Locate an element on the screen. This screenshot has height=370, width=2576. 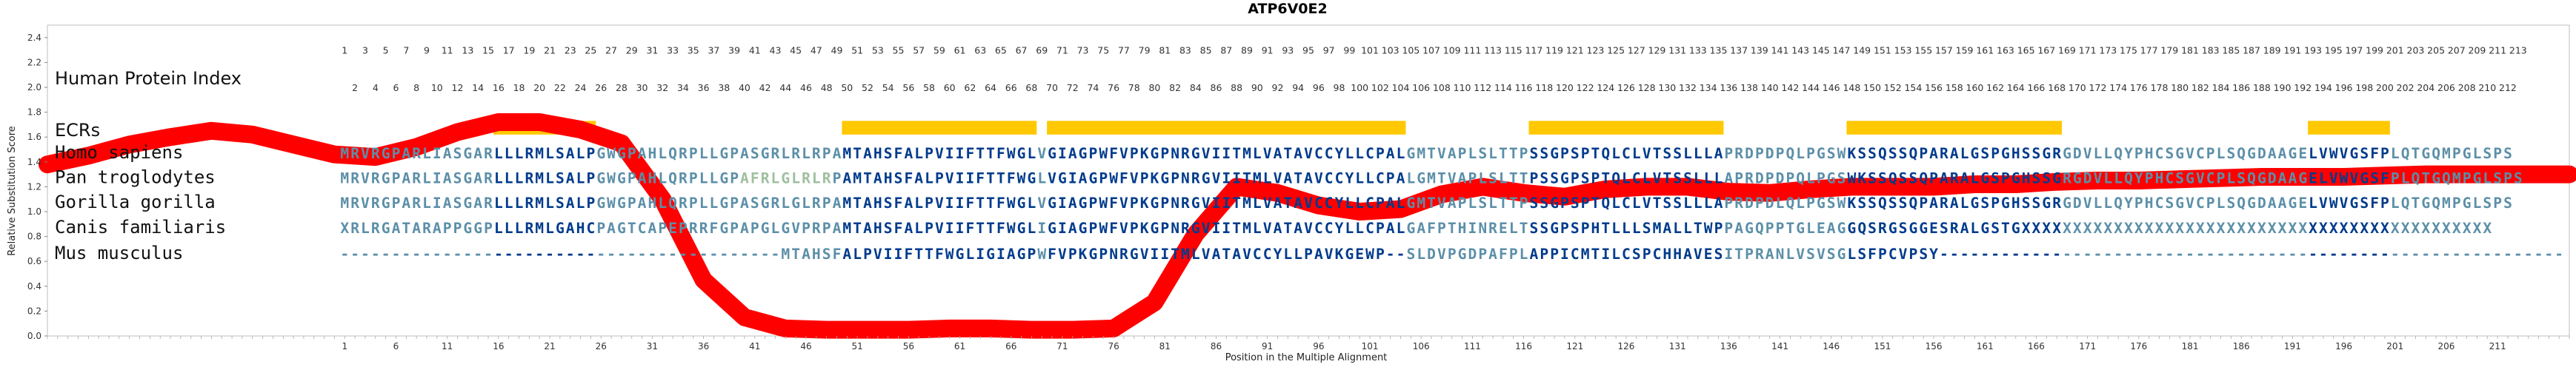
human-index-number: 75 is located at coordinates (1103, 50).